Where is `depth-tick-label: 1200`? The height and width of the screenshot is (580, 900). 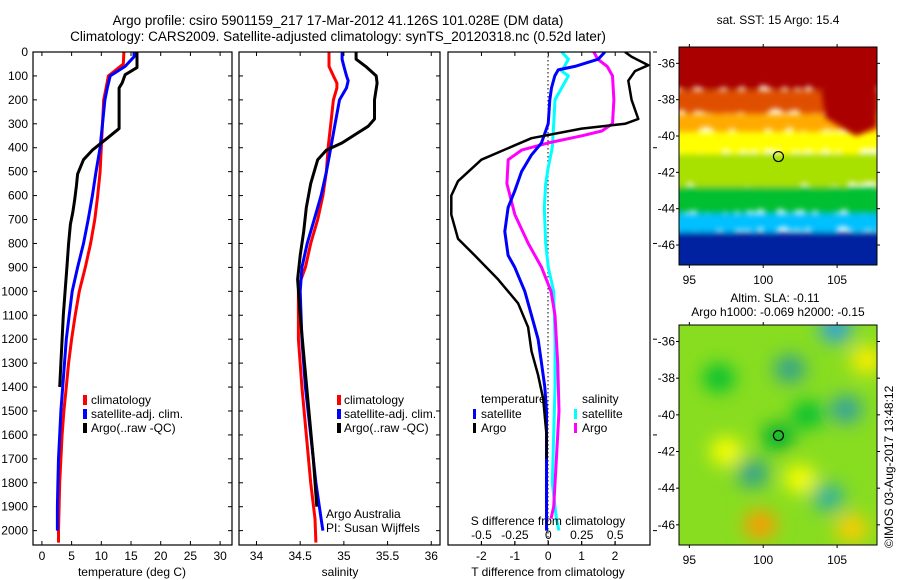
depth-tick-label: 1200 is located at coordinates (14, 339).